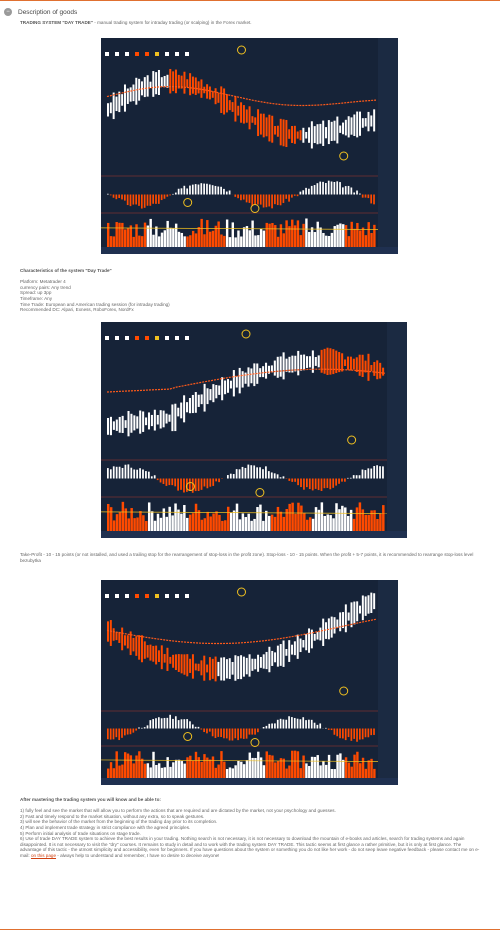  Describe the element at coordinates (40, 12) in the screenshot. I see `section-header: − Description of goods` at that location.